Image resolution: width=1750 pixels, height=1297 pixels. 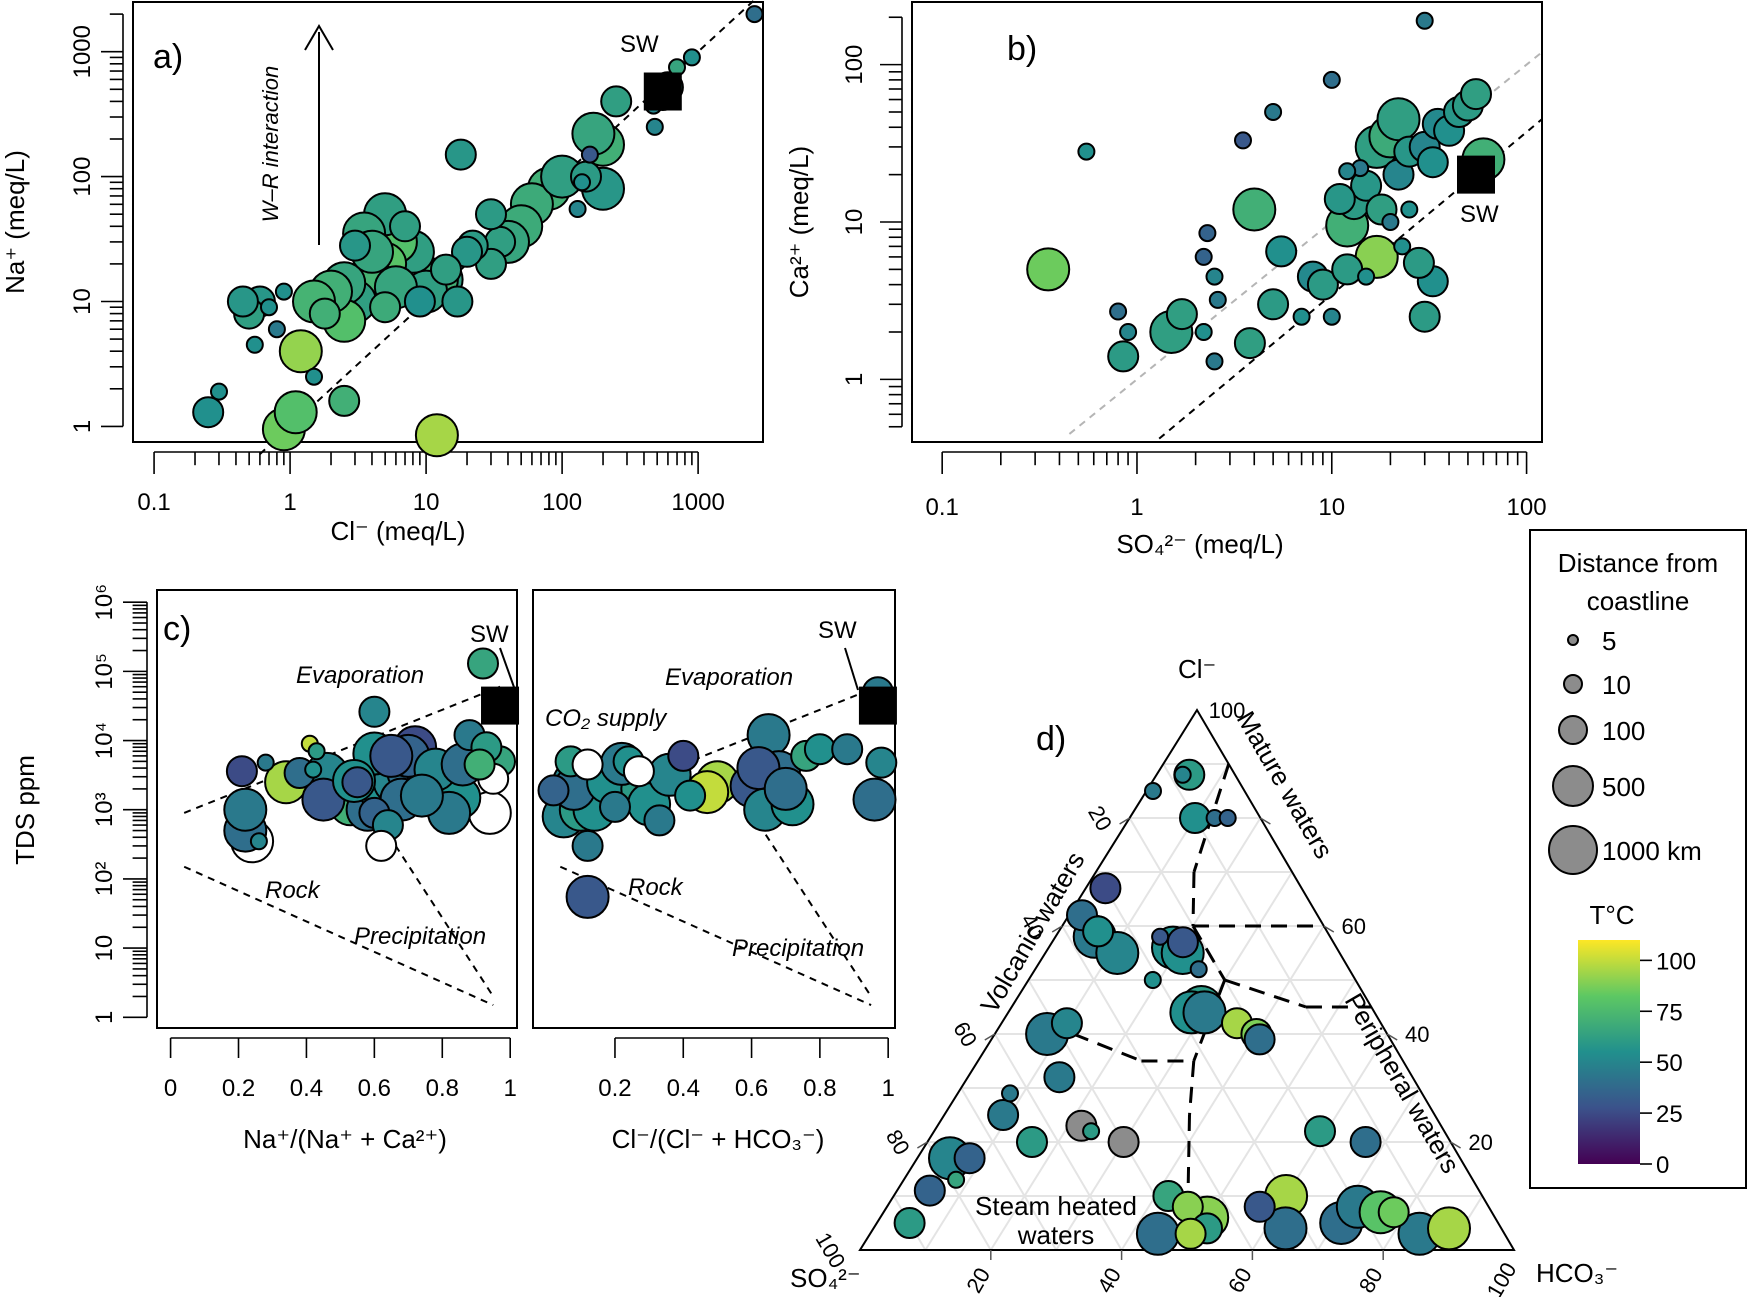 I want to click on a-sw-marker, so click(x=662, y=91).